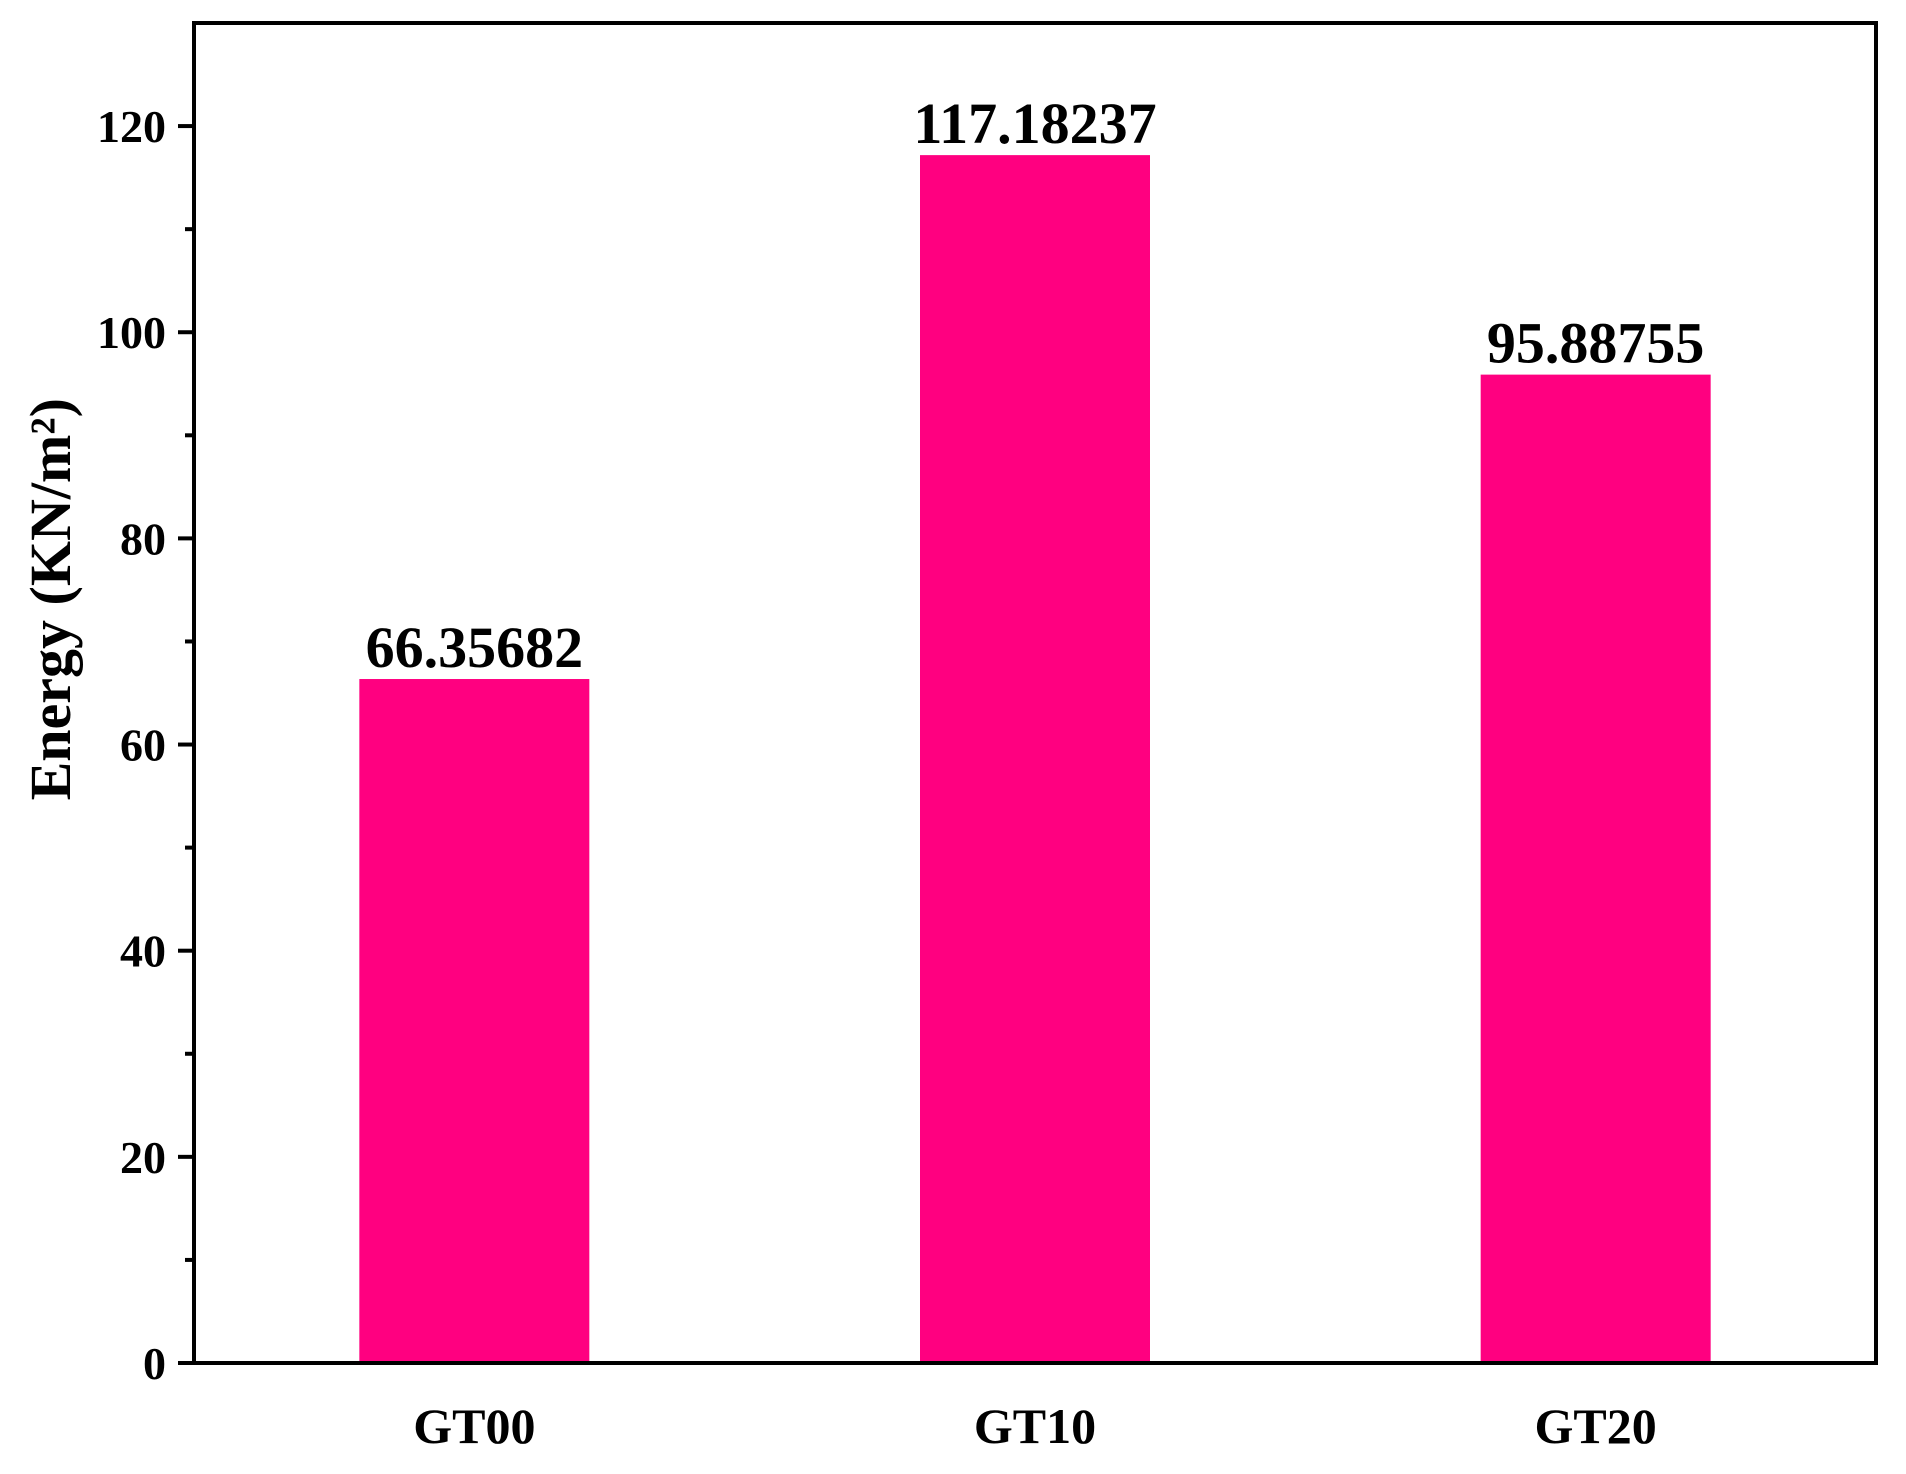 The height and width of the screenshot is (1474, 1906). What do you see at coordinates (143, 745) in the screenshot?
I see `y-tick-label: 60` at bounding box center [143, 745].